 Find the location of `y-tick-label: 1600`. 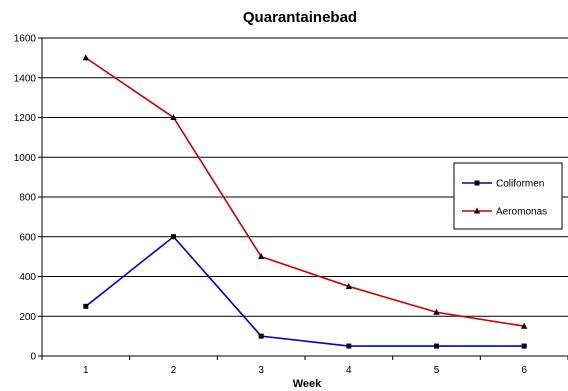

y-tick-label: 1600 is located at coordinates (25, 39).